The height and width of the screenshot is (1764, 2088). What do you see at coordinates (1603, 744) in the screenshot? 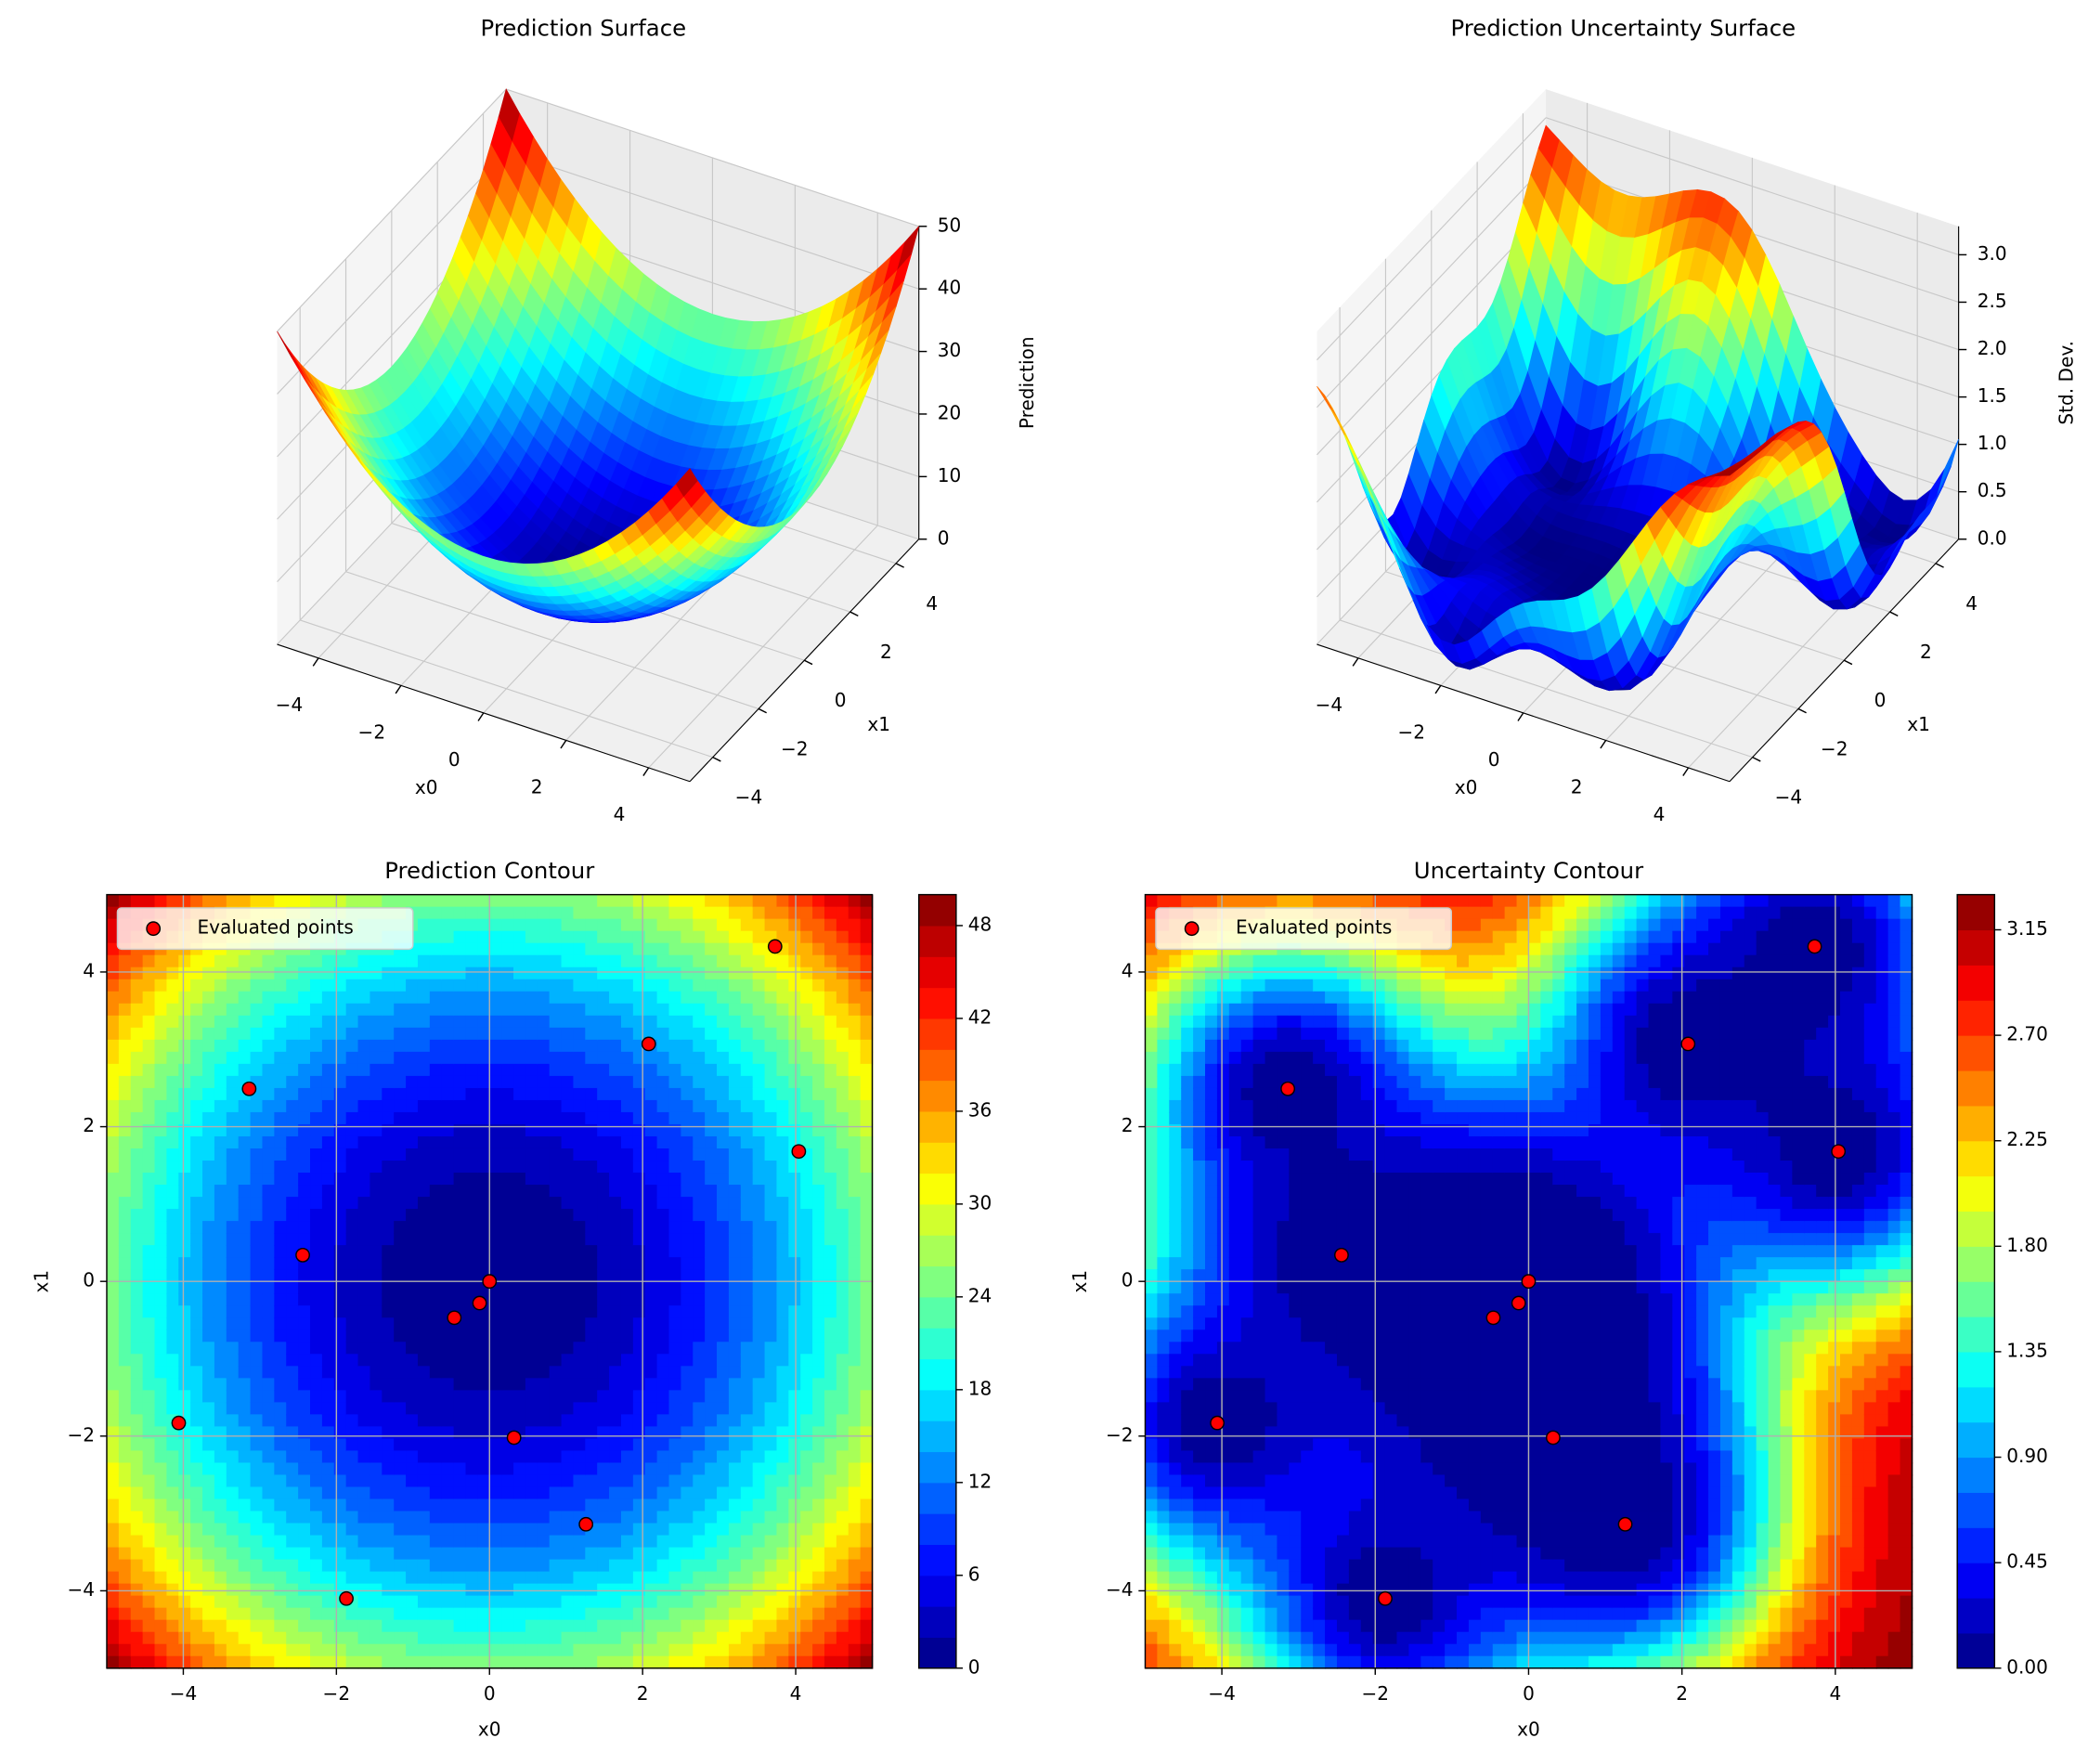
I see `x-tick` at bounding box center [1603, 744].